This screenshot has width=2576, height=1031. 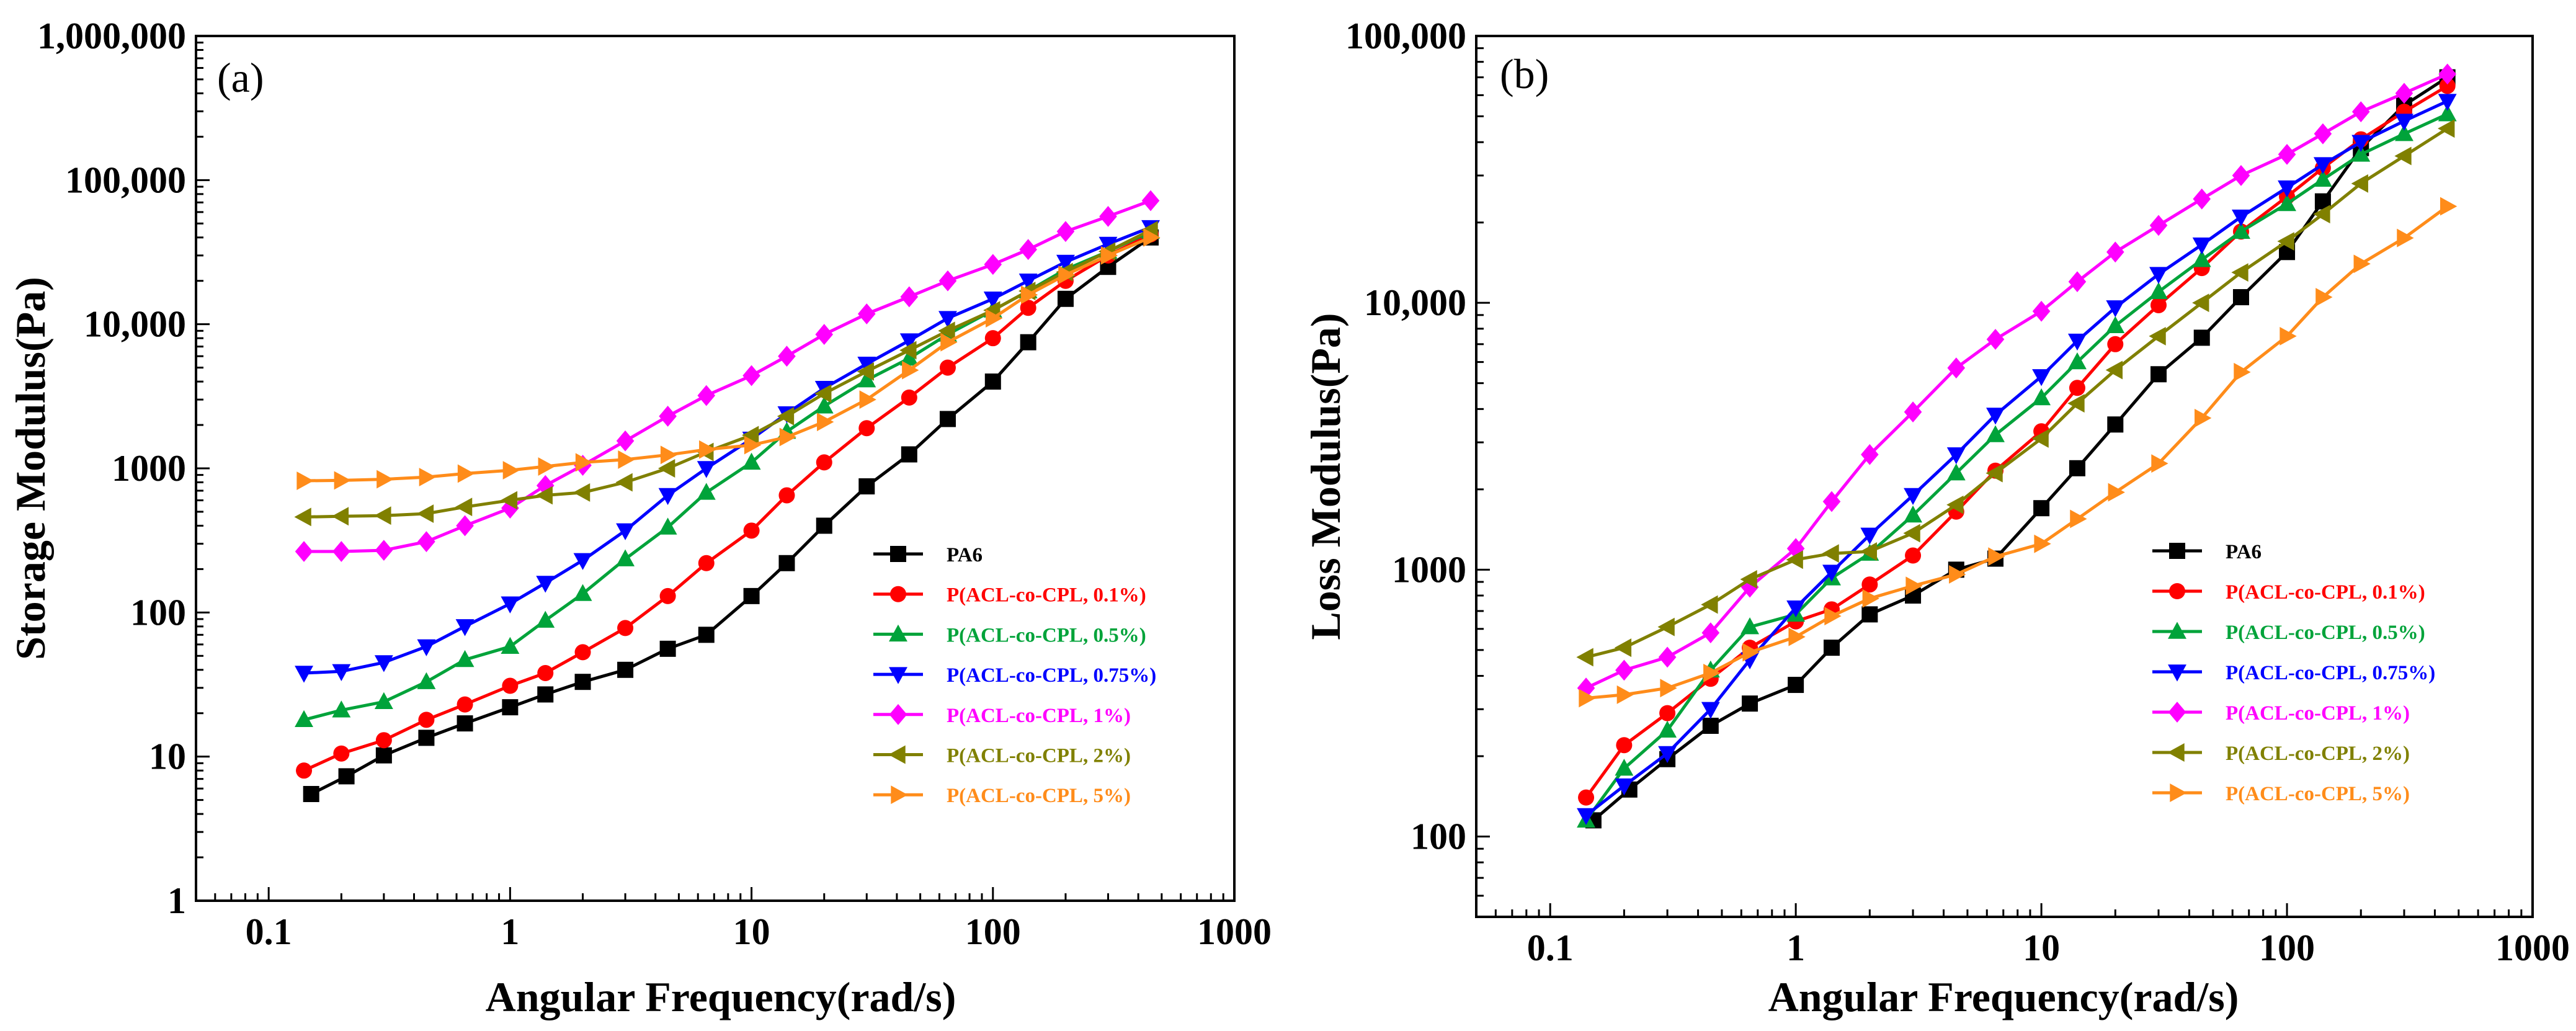 I want to click on legend-label: P(ACL-co-CPL, 0.1%), so click(x=1046, y=595).